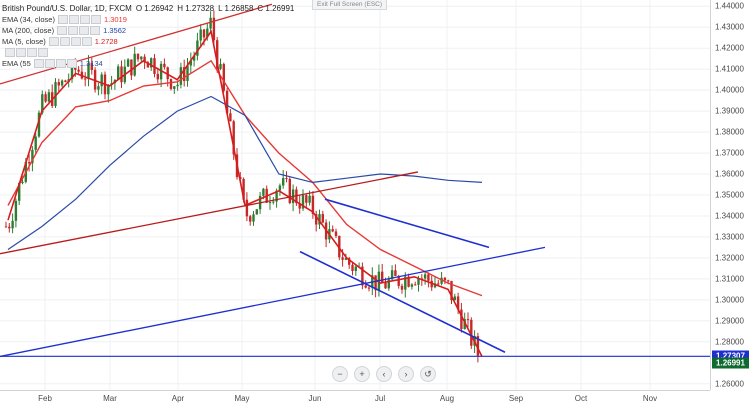 This screenshot has height=408, width=749. What do you see at coordinates (148, 19) in the screenshot?
I see `indicator-row-ema34: EMA (34, close) 1.3019` at bounding box center [148, 19].